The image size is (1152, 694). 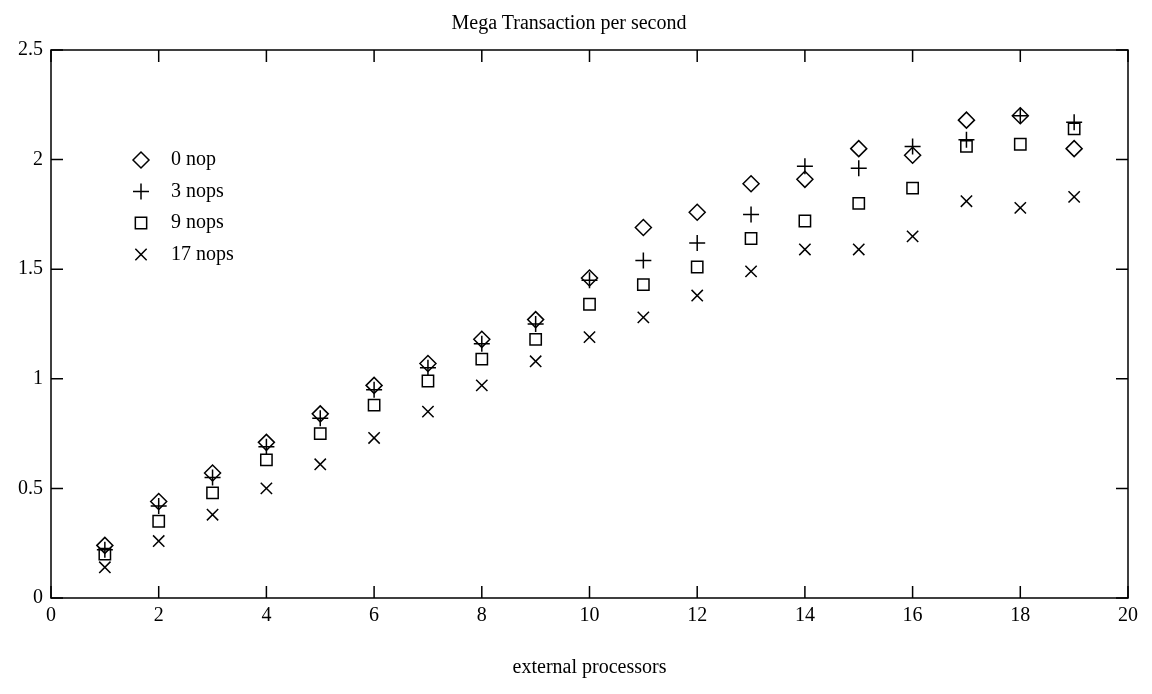 I want to click on x-tick-label: 2, so click(x=158, y=614).